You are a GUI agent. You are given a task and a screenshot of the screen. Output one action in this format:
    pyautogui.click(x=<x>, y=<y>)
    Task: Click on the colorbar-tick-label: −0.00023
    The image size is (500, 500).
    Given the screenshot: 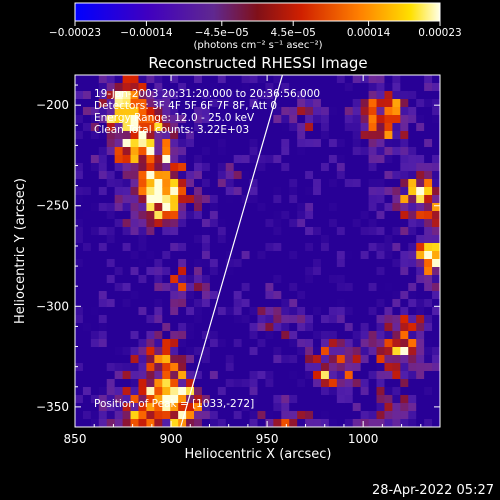 What is the action you would take?
    pyautogui.click(x=75, y=33)
    